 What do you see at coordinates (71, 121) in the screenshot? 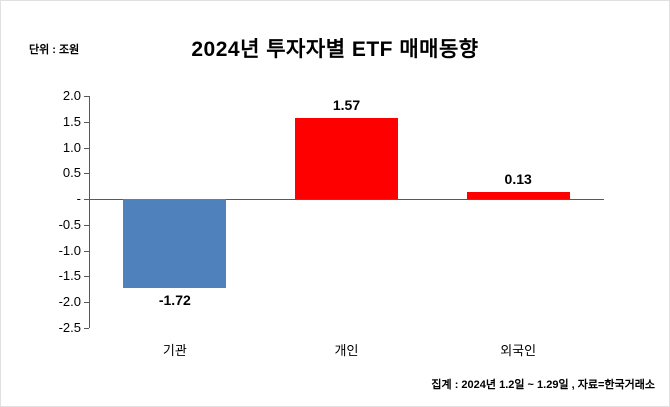
I see `y-tick-label: 1.5` at bounding box center [71, 121].